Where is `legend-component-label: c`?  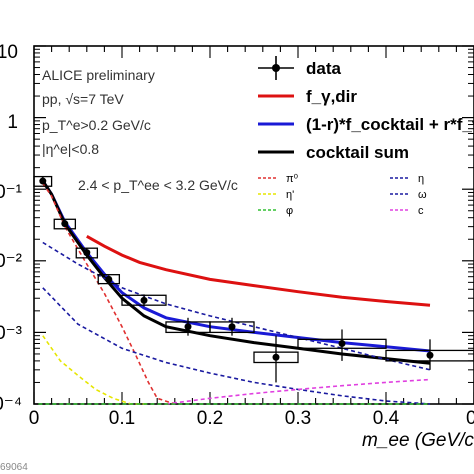
legend-component-label: c is located at coordinates (421, 211).